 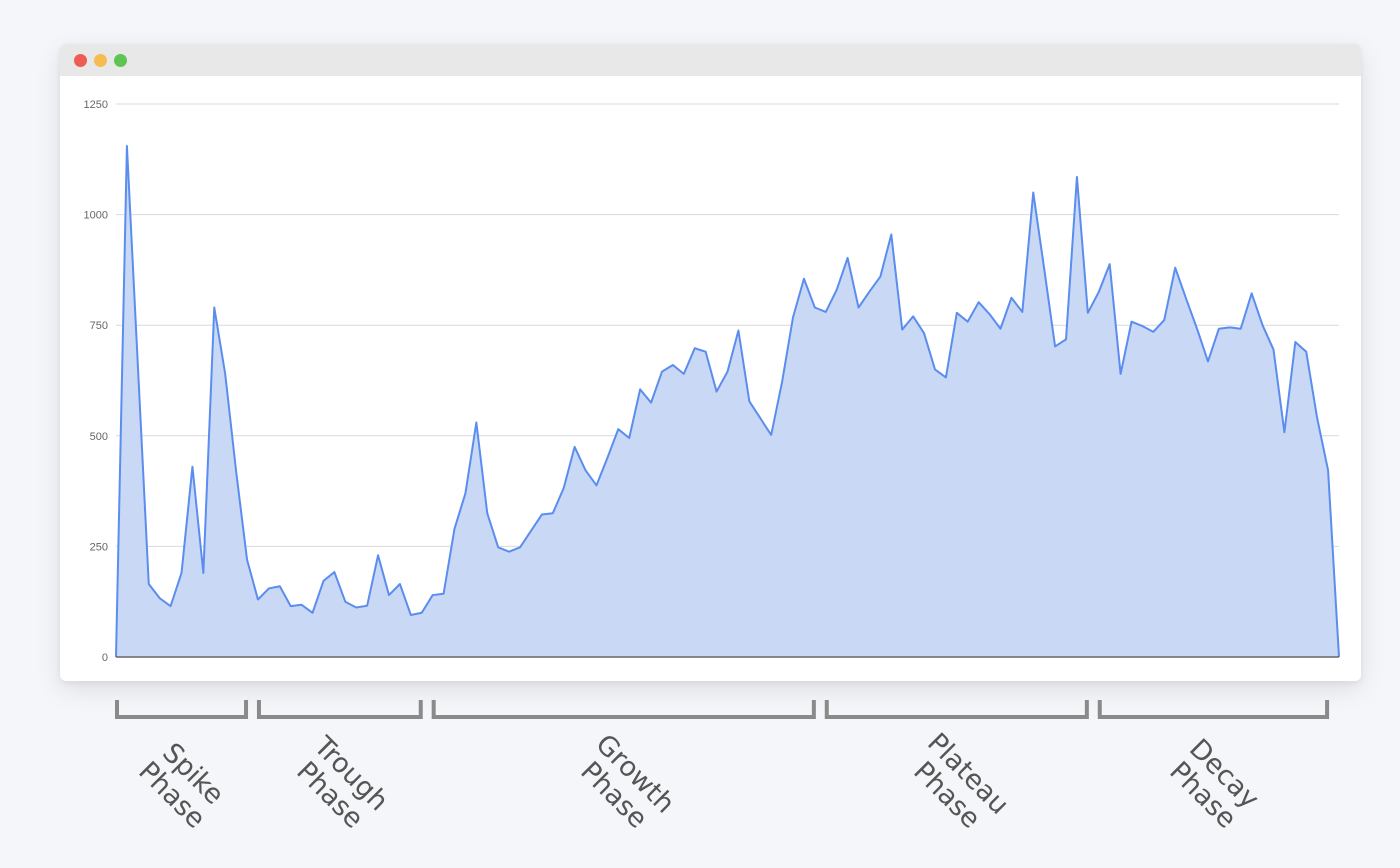 I want to click on phase-brackets, so click(x=722, y=709).